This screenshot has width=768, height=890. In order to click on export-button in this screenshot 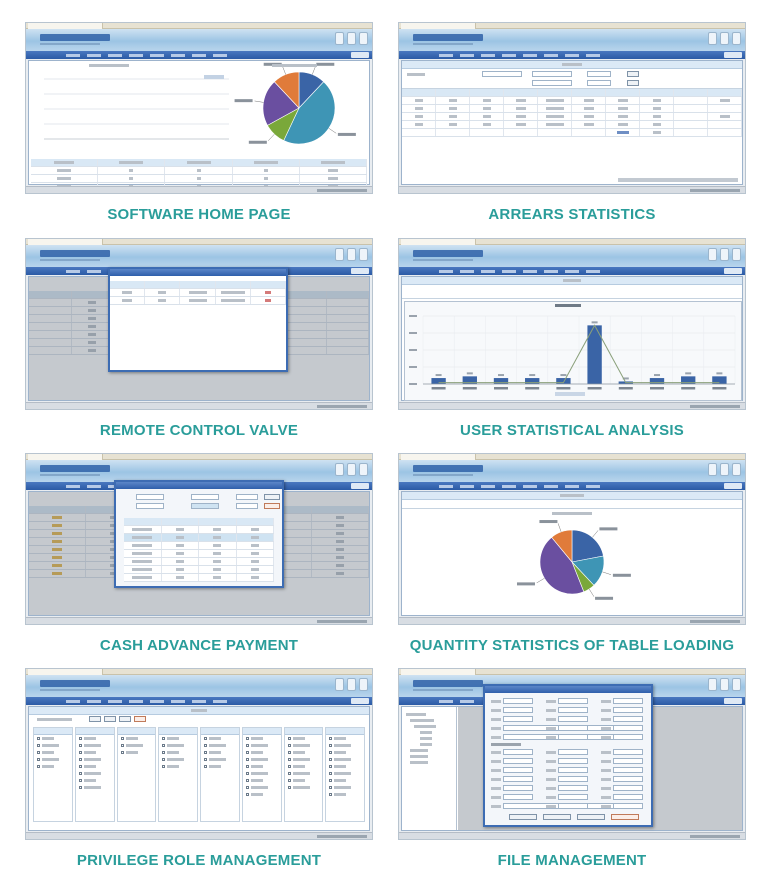, I will do `click(633, 83)`.